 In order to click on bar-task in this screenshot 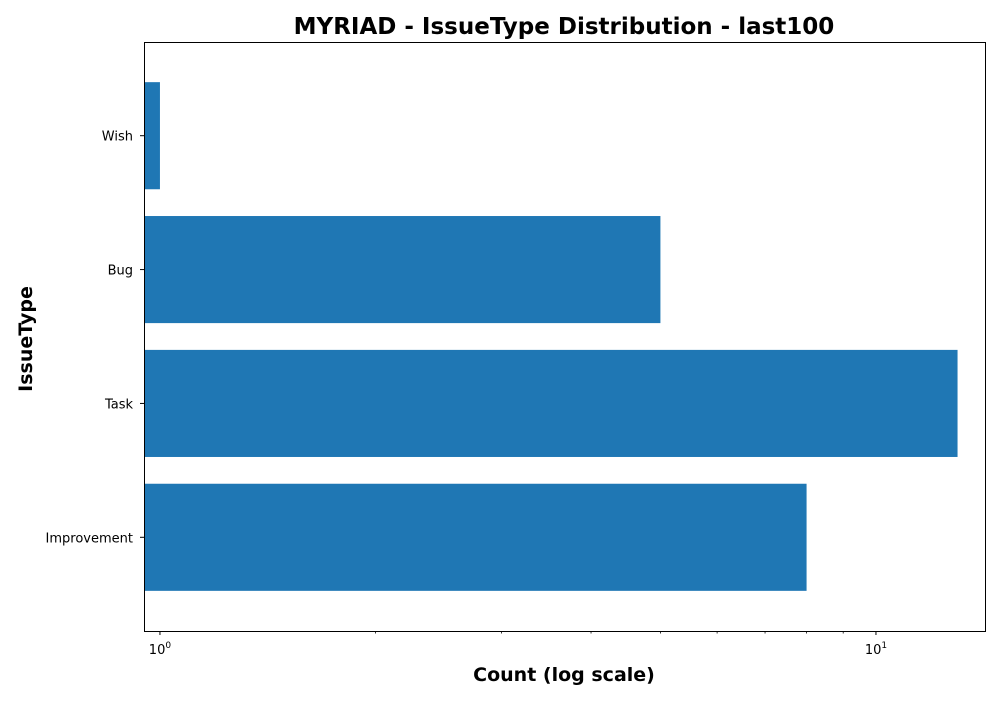, I will do `click(551, 403)`.